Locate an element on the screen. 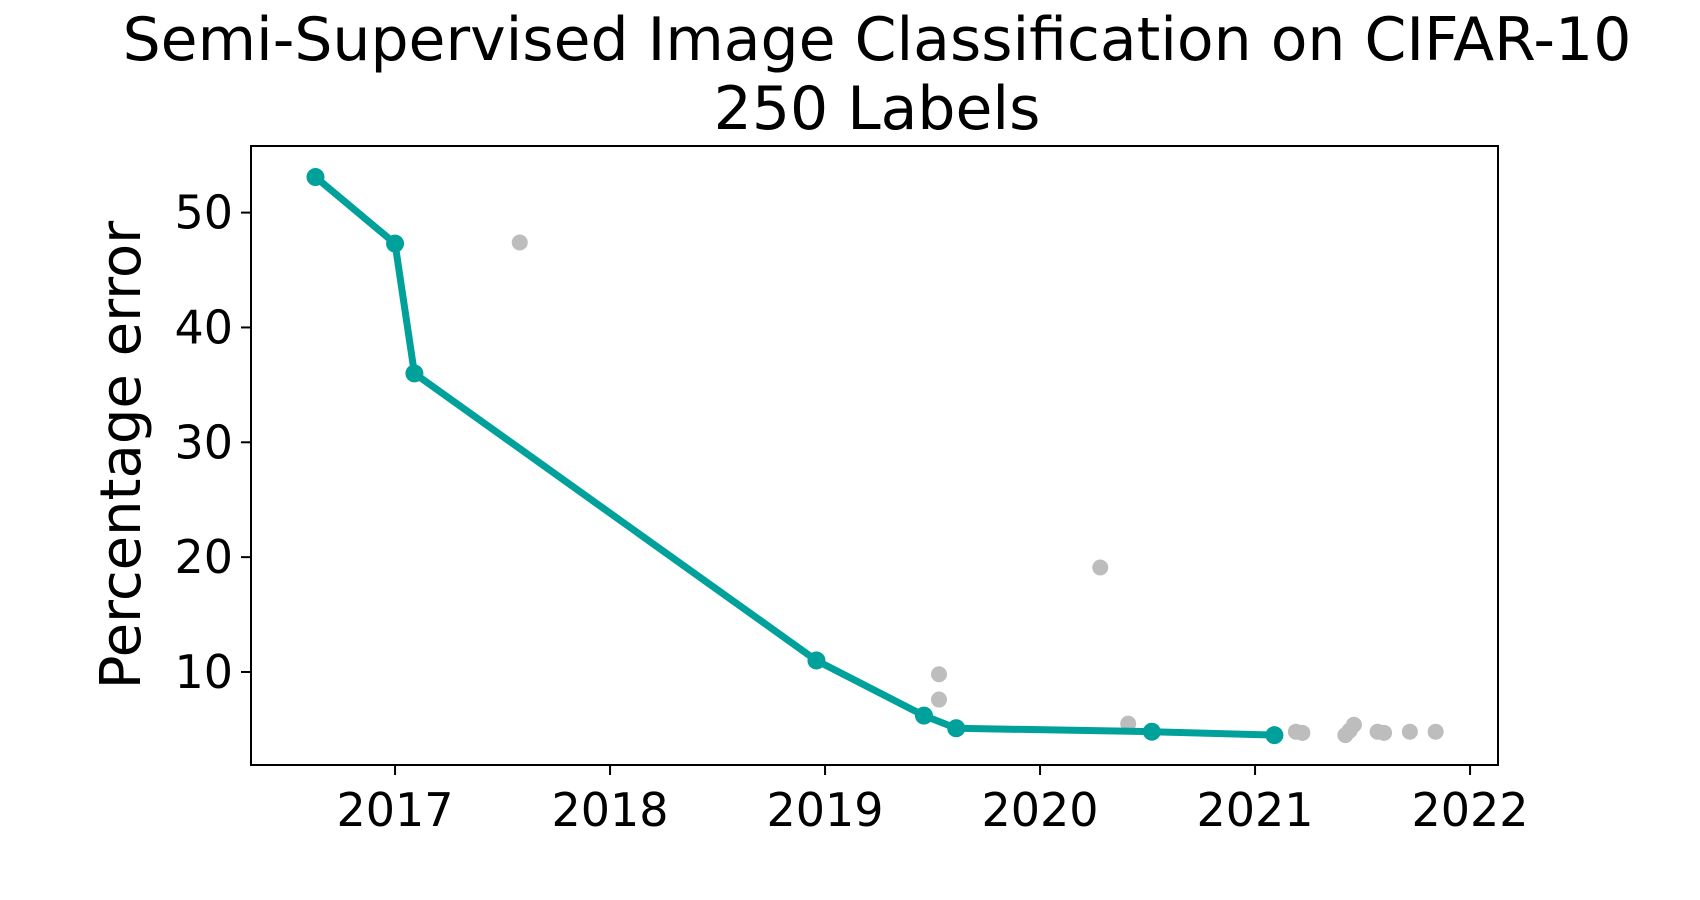 This screenshot has height=900, width=1700. y-tick-label: 20 is located at coordinates (203, 557).